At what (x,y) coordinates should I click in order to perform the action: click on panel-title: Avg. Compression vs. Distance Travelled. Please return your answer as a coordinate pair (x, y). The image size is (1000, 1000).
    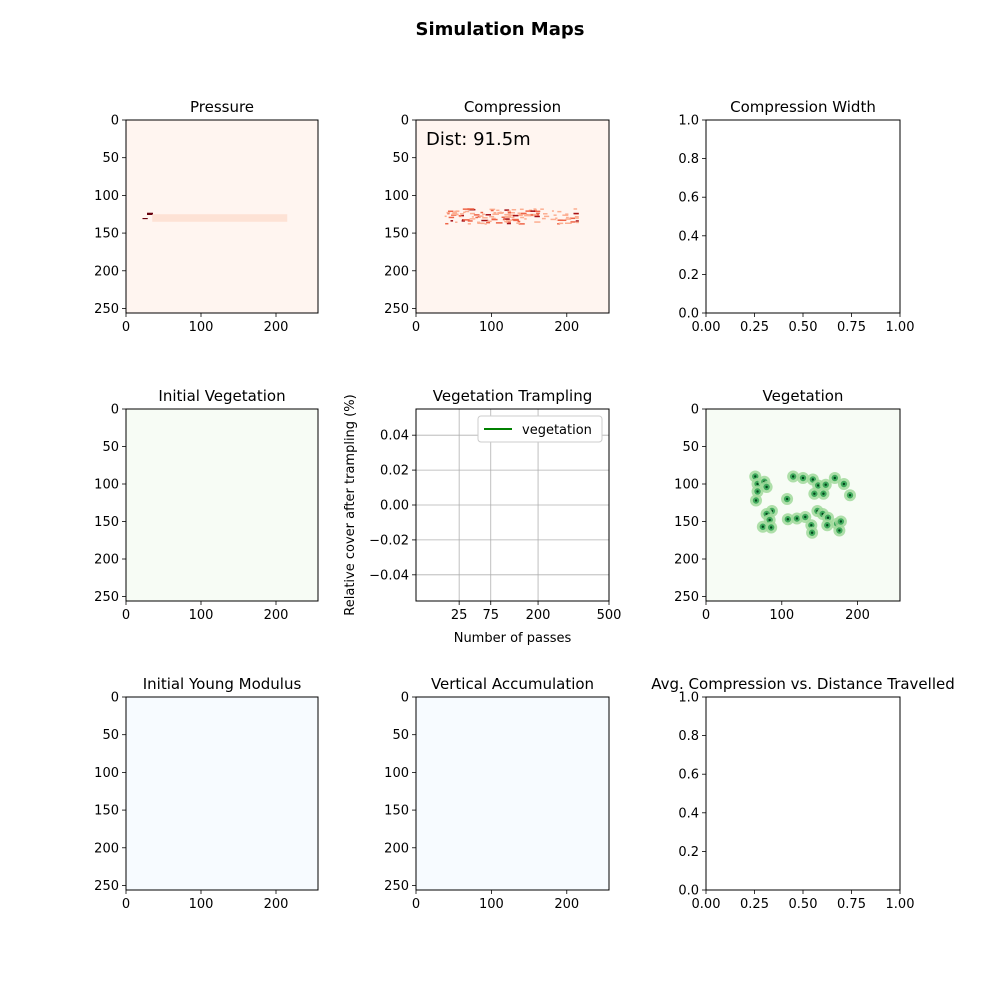
    Looking at the image, I should click on (803, 684).